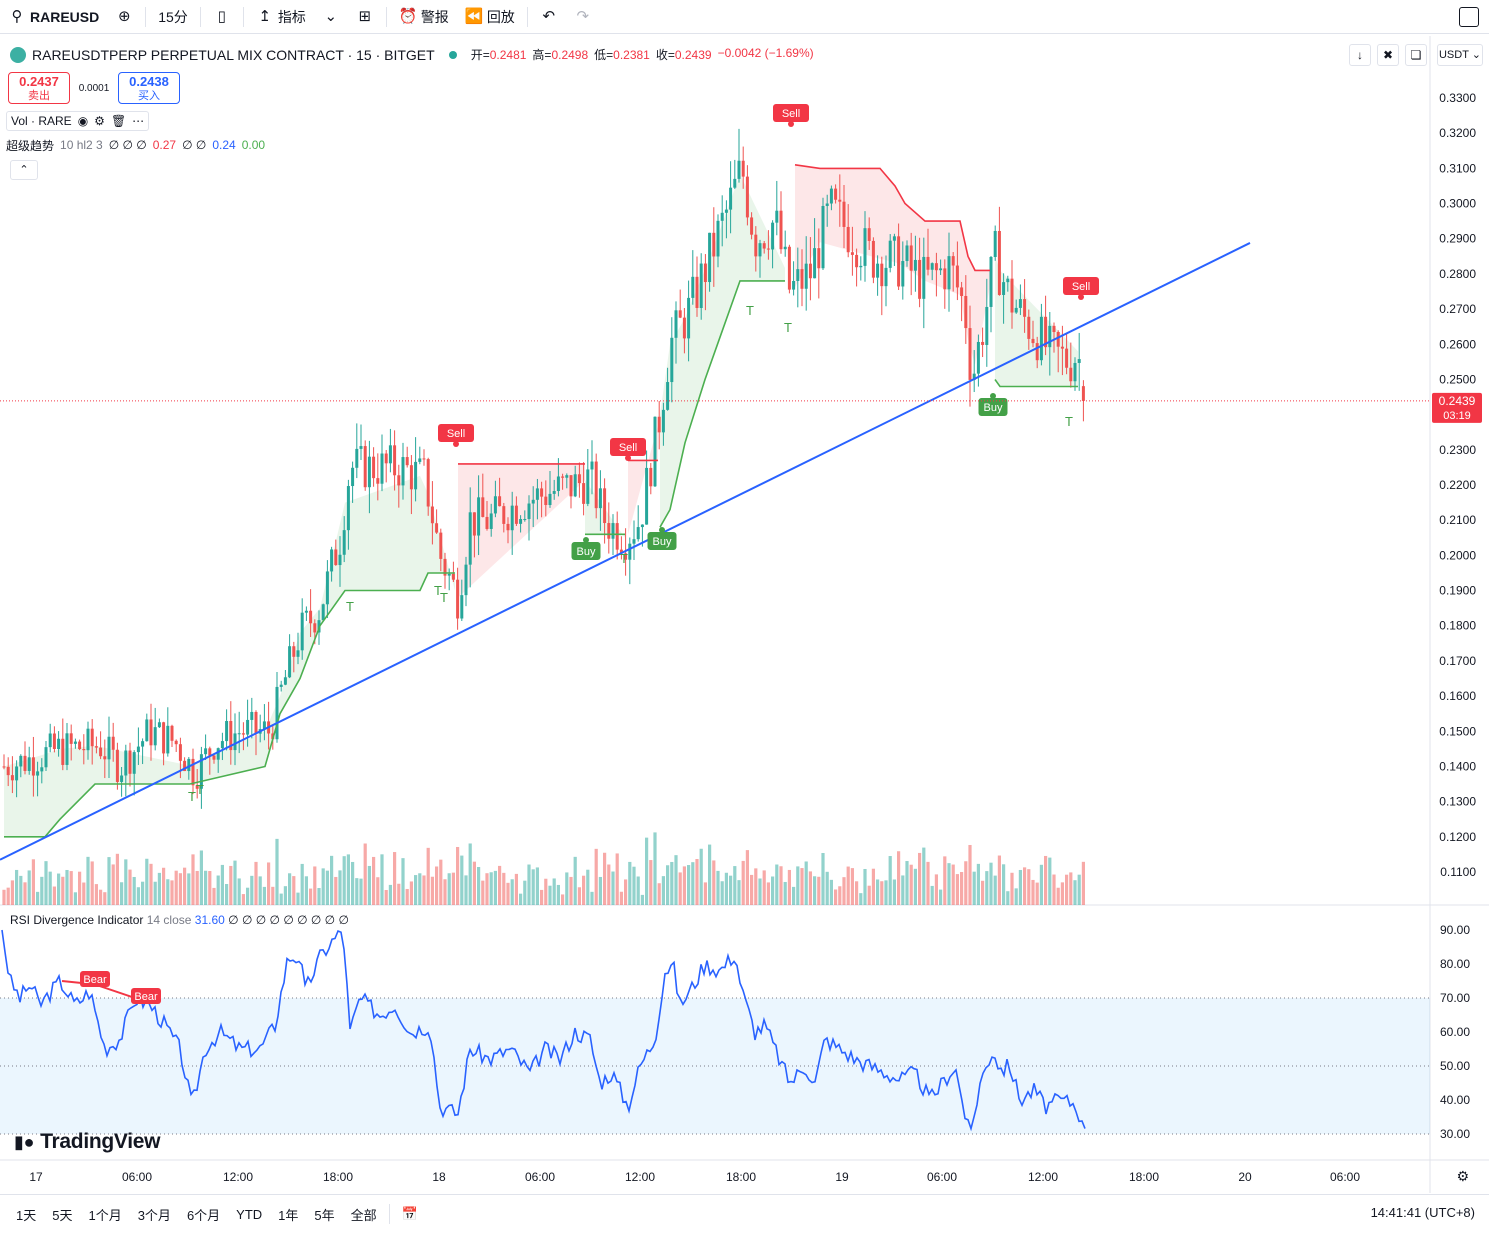 The width and height of the screenshot is (1489, 1233). Describe the element at coordinates (229, 705) in the screenshot. I see `supertrend-up` at that location.